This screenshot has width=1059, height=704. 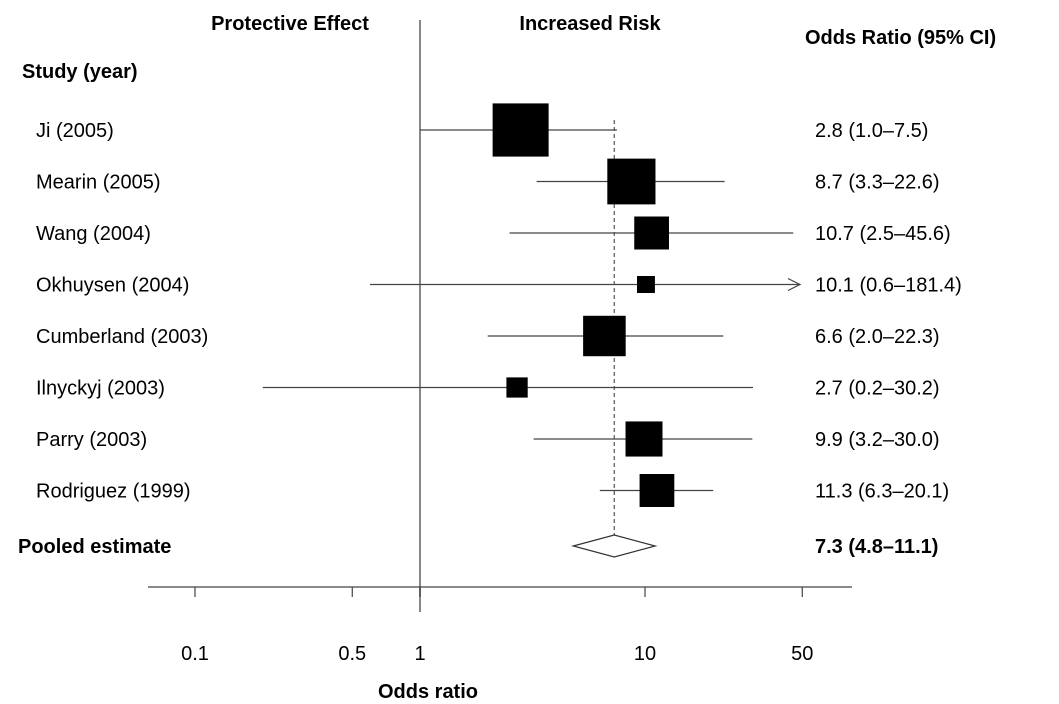 I want to click on study-label: Ji (2005), so click(x=75, y=131).